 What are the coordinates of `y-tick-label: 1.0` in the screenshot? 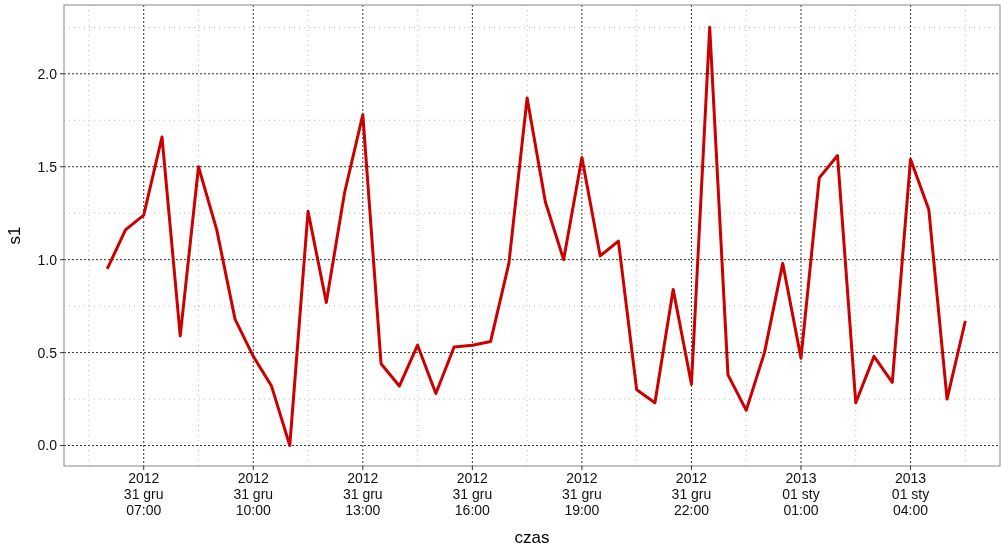 It's located at (47, 259).